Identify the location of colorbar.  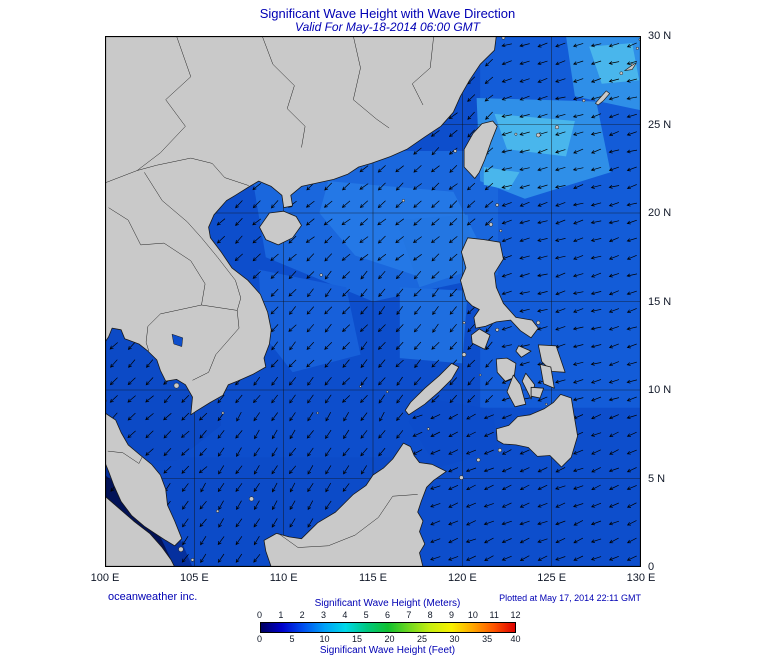
(387, 627).